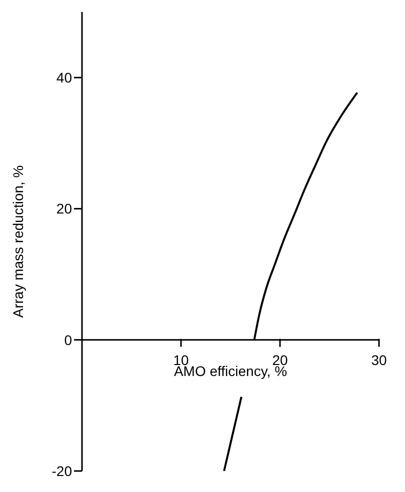  I want to click on x-tick-label: 30, so click(379, 360).